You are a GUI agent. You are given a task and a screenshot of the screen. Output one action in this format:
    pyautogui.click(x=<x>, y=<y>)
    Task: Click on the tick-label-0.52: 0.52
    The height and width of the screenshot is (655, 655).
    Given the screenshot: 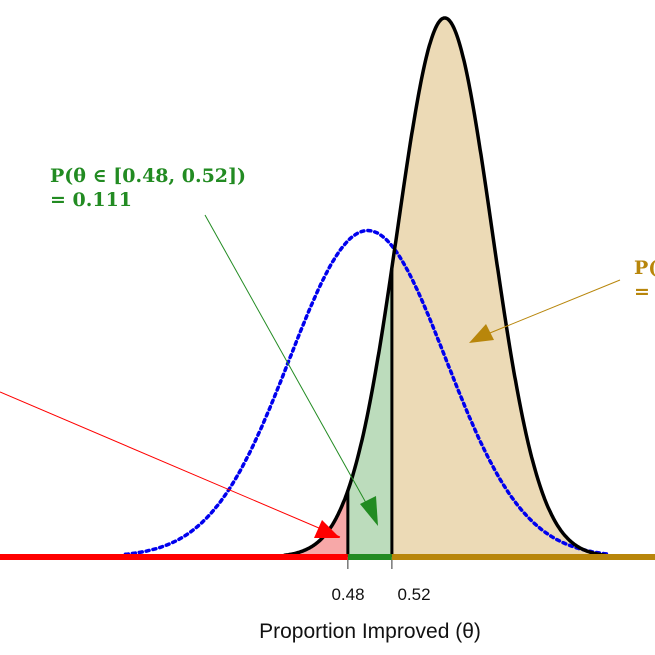 What is the action you would take?
    pyautogui.click(x=413, y=594)
    